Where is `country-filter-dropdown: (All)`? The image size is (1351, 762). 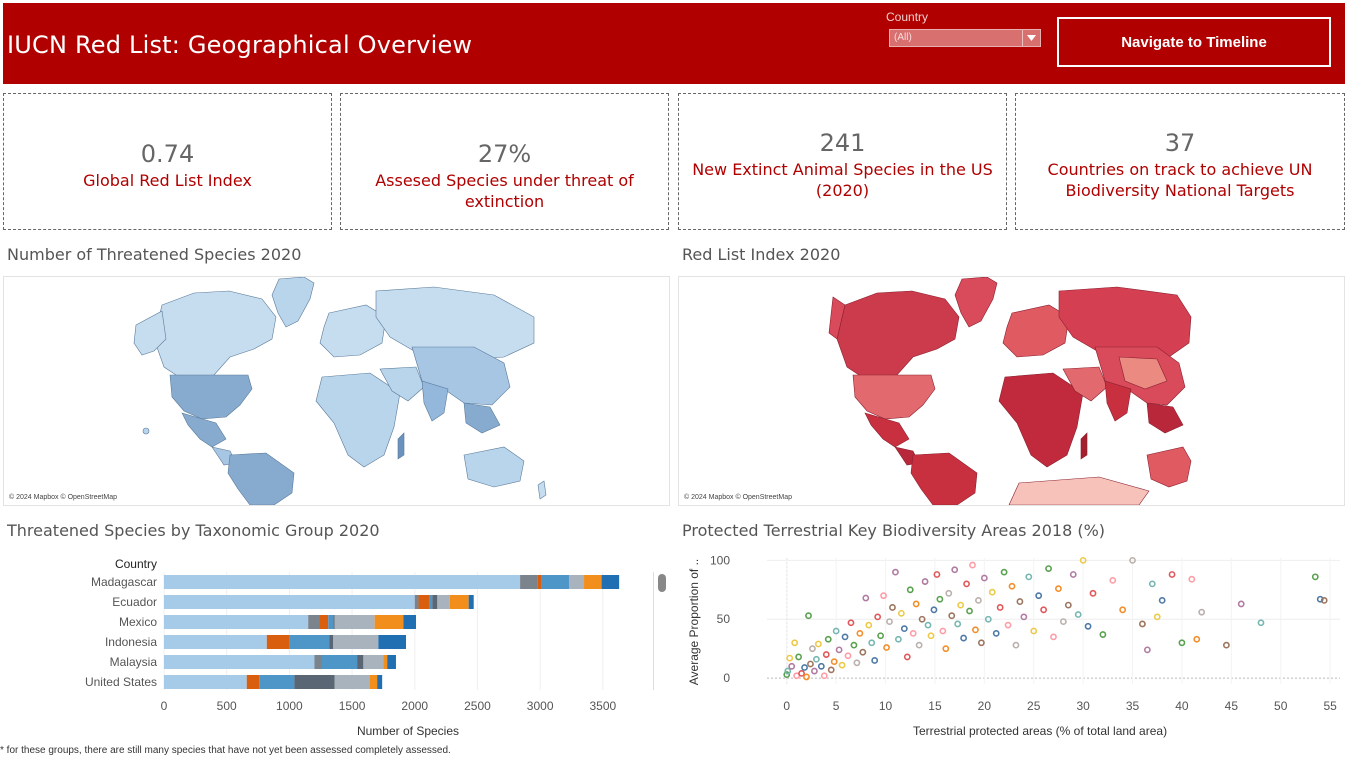 country-filter-dropdown: (All) is located at coordinates (965, 38).